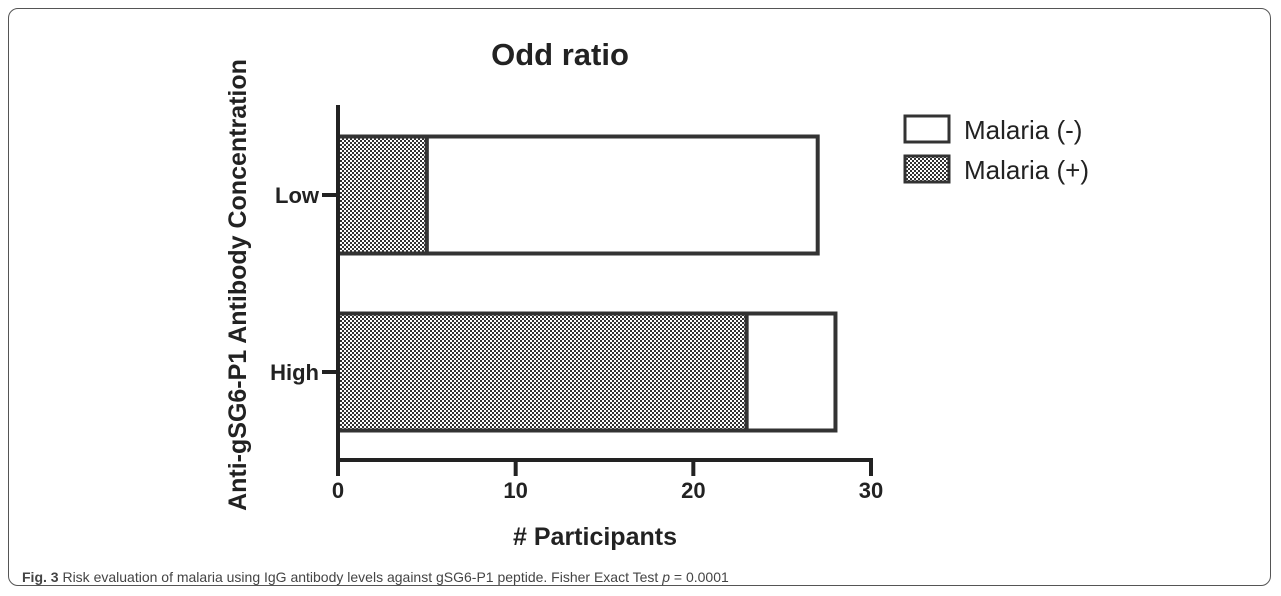 The image size is (1281, 596). What do you see at coordinates (1023, 130) in the screenshot?
I see `legend-label-malaria-negative: Malaria (-)` at bounding box center [1023, 130].